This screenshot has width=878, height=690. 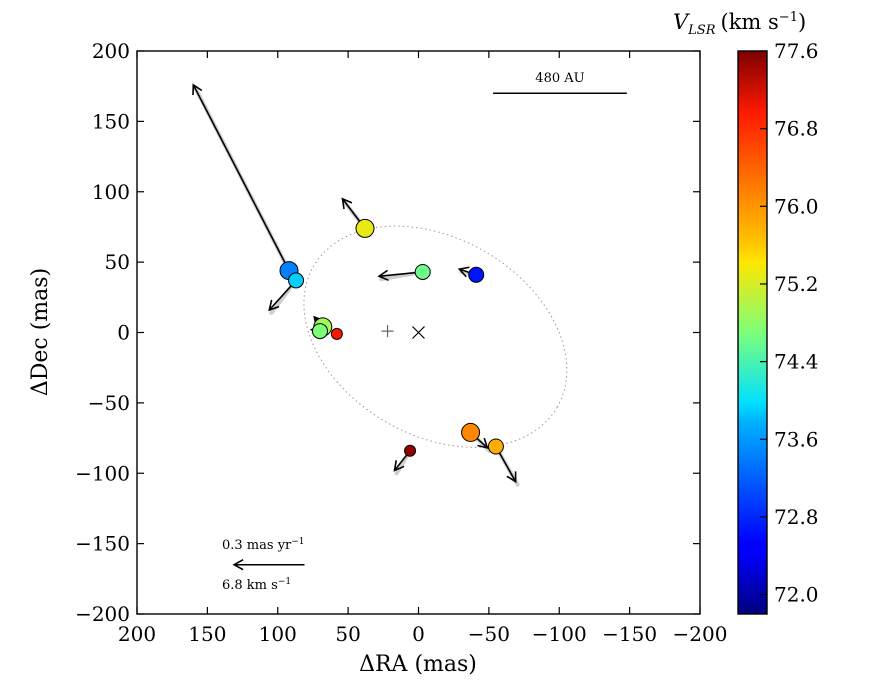 What do you see at coordinates (263, 545) in the screenshot?
I see `velocity-legend-rate: 0.3 mas yr−1` at bounding box center [263, 545].